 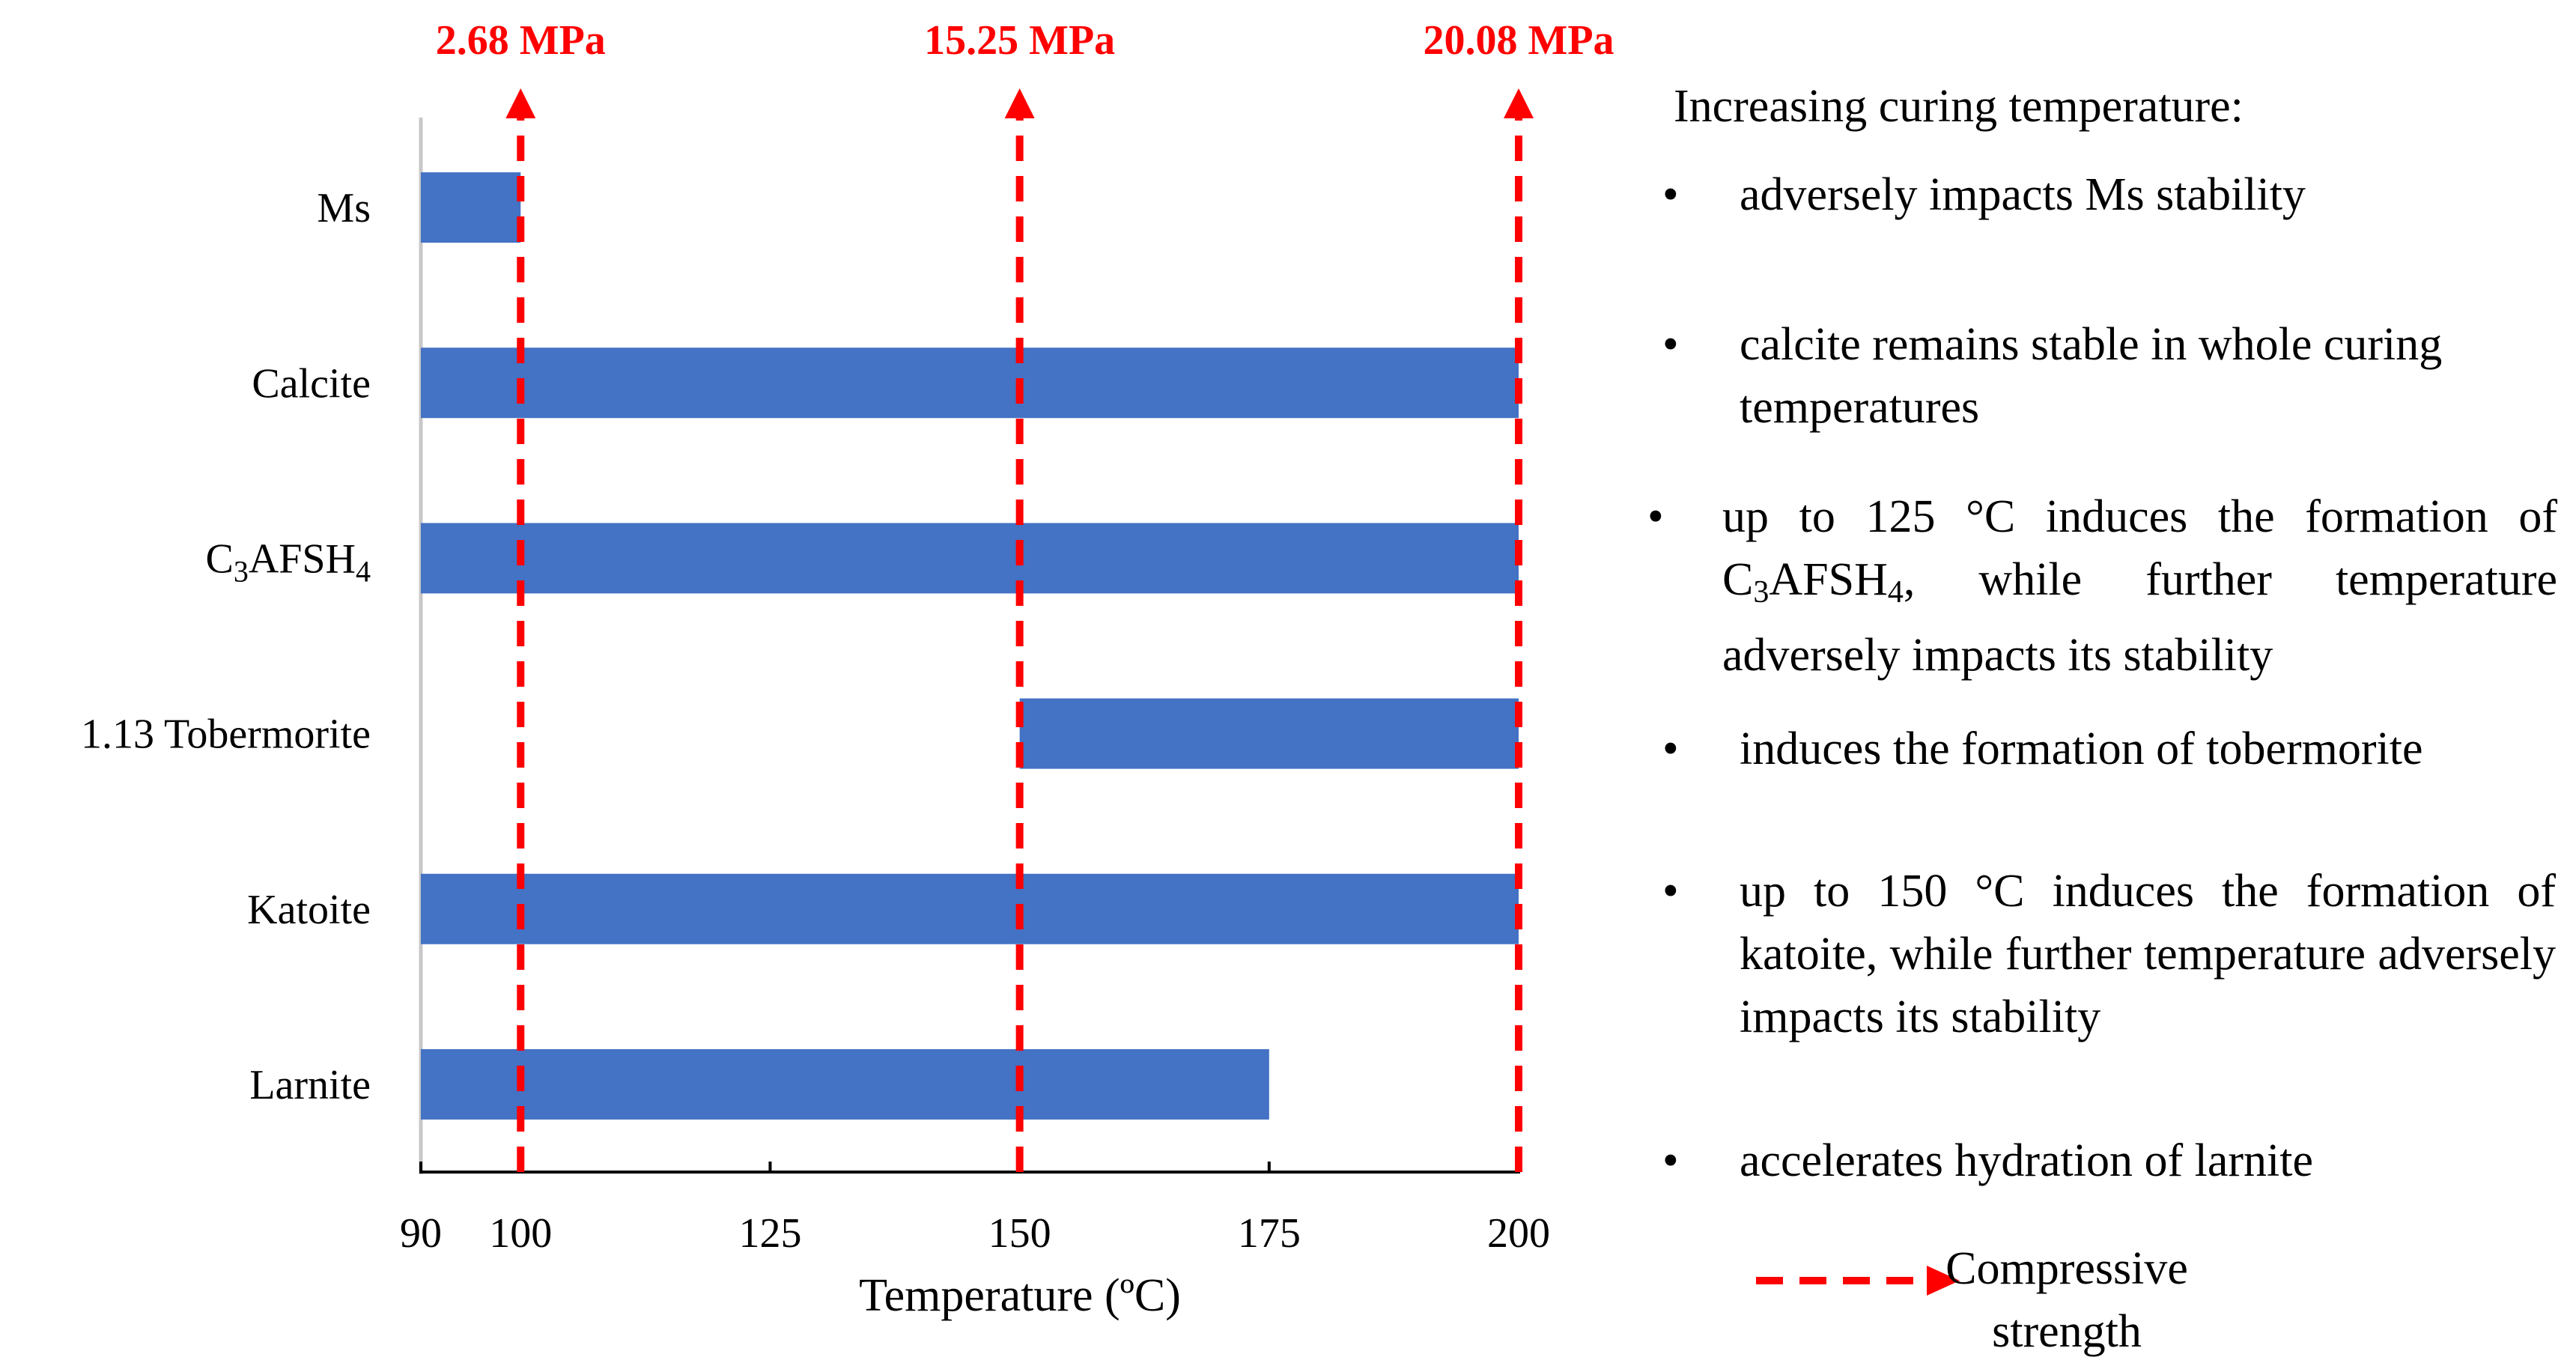 I want to click on category-label: Ms, so click(x=344, y=208).